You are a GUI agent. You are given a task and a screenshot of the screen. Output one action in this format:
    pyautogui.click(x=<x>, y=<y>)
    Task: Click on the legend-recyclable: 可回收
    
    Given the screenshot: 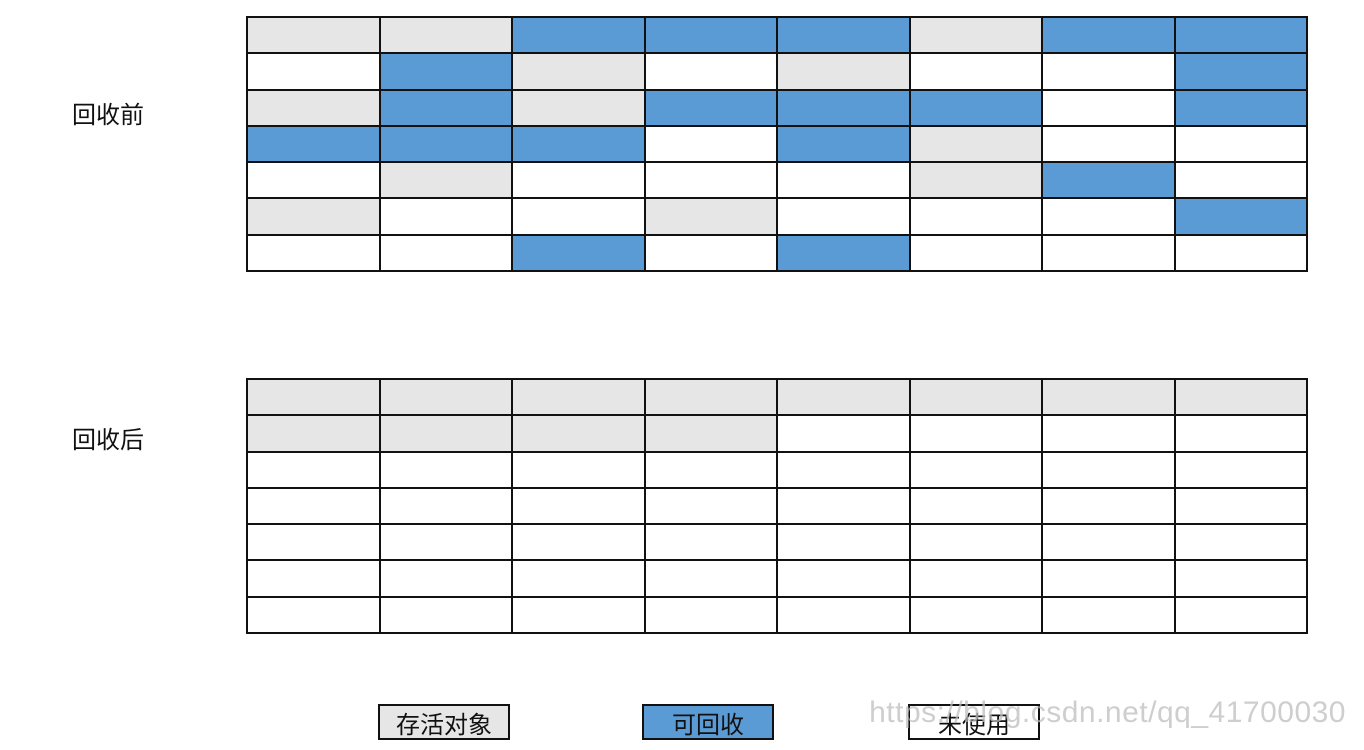 What is the action you would take?
    pyautogui.click(x=708, y=722)
    